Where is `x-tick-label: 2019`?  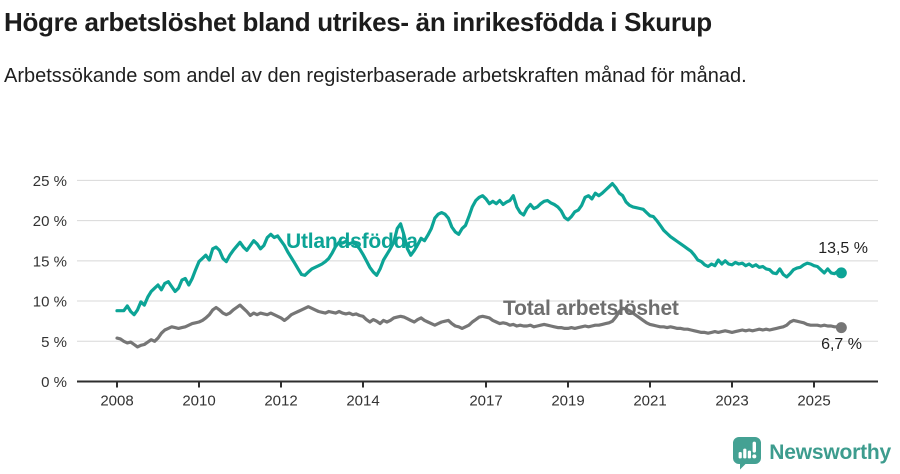 x-tick-label: 2019 is located at coordinates (567, 401).